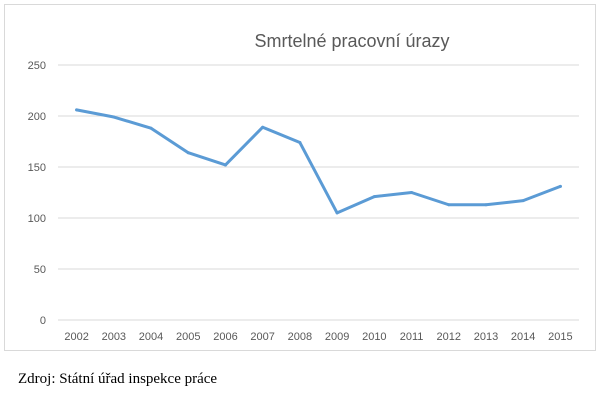 This screenshot has height=406, width=602. What do you see at coordinates (262, 337) in the screenshot?
I see `x-tick-label: 2007` at bounding box center [262, 337].